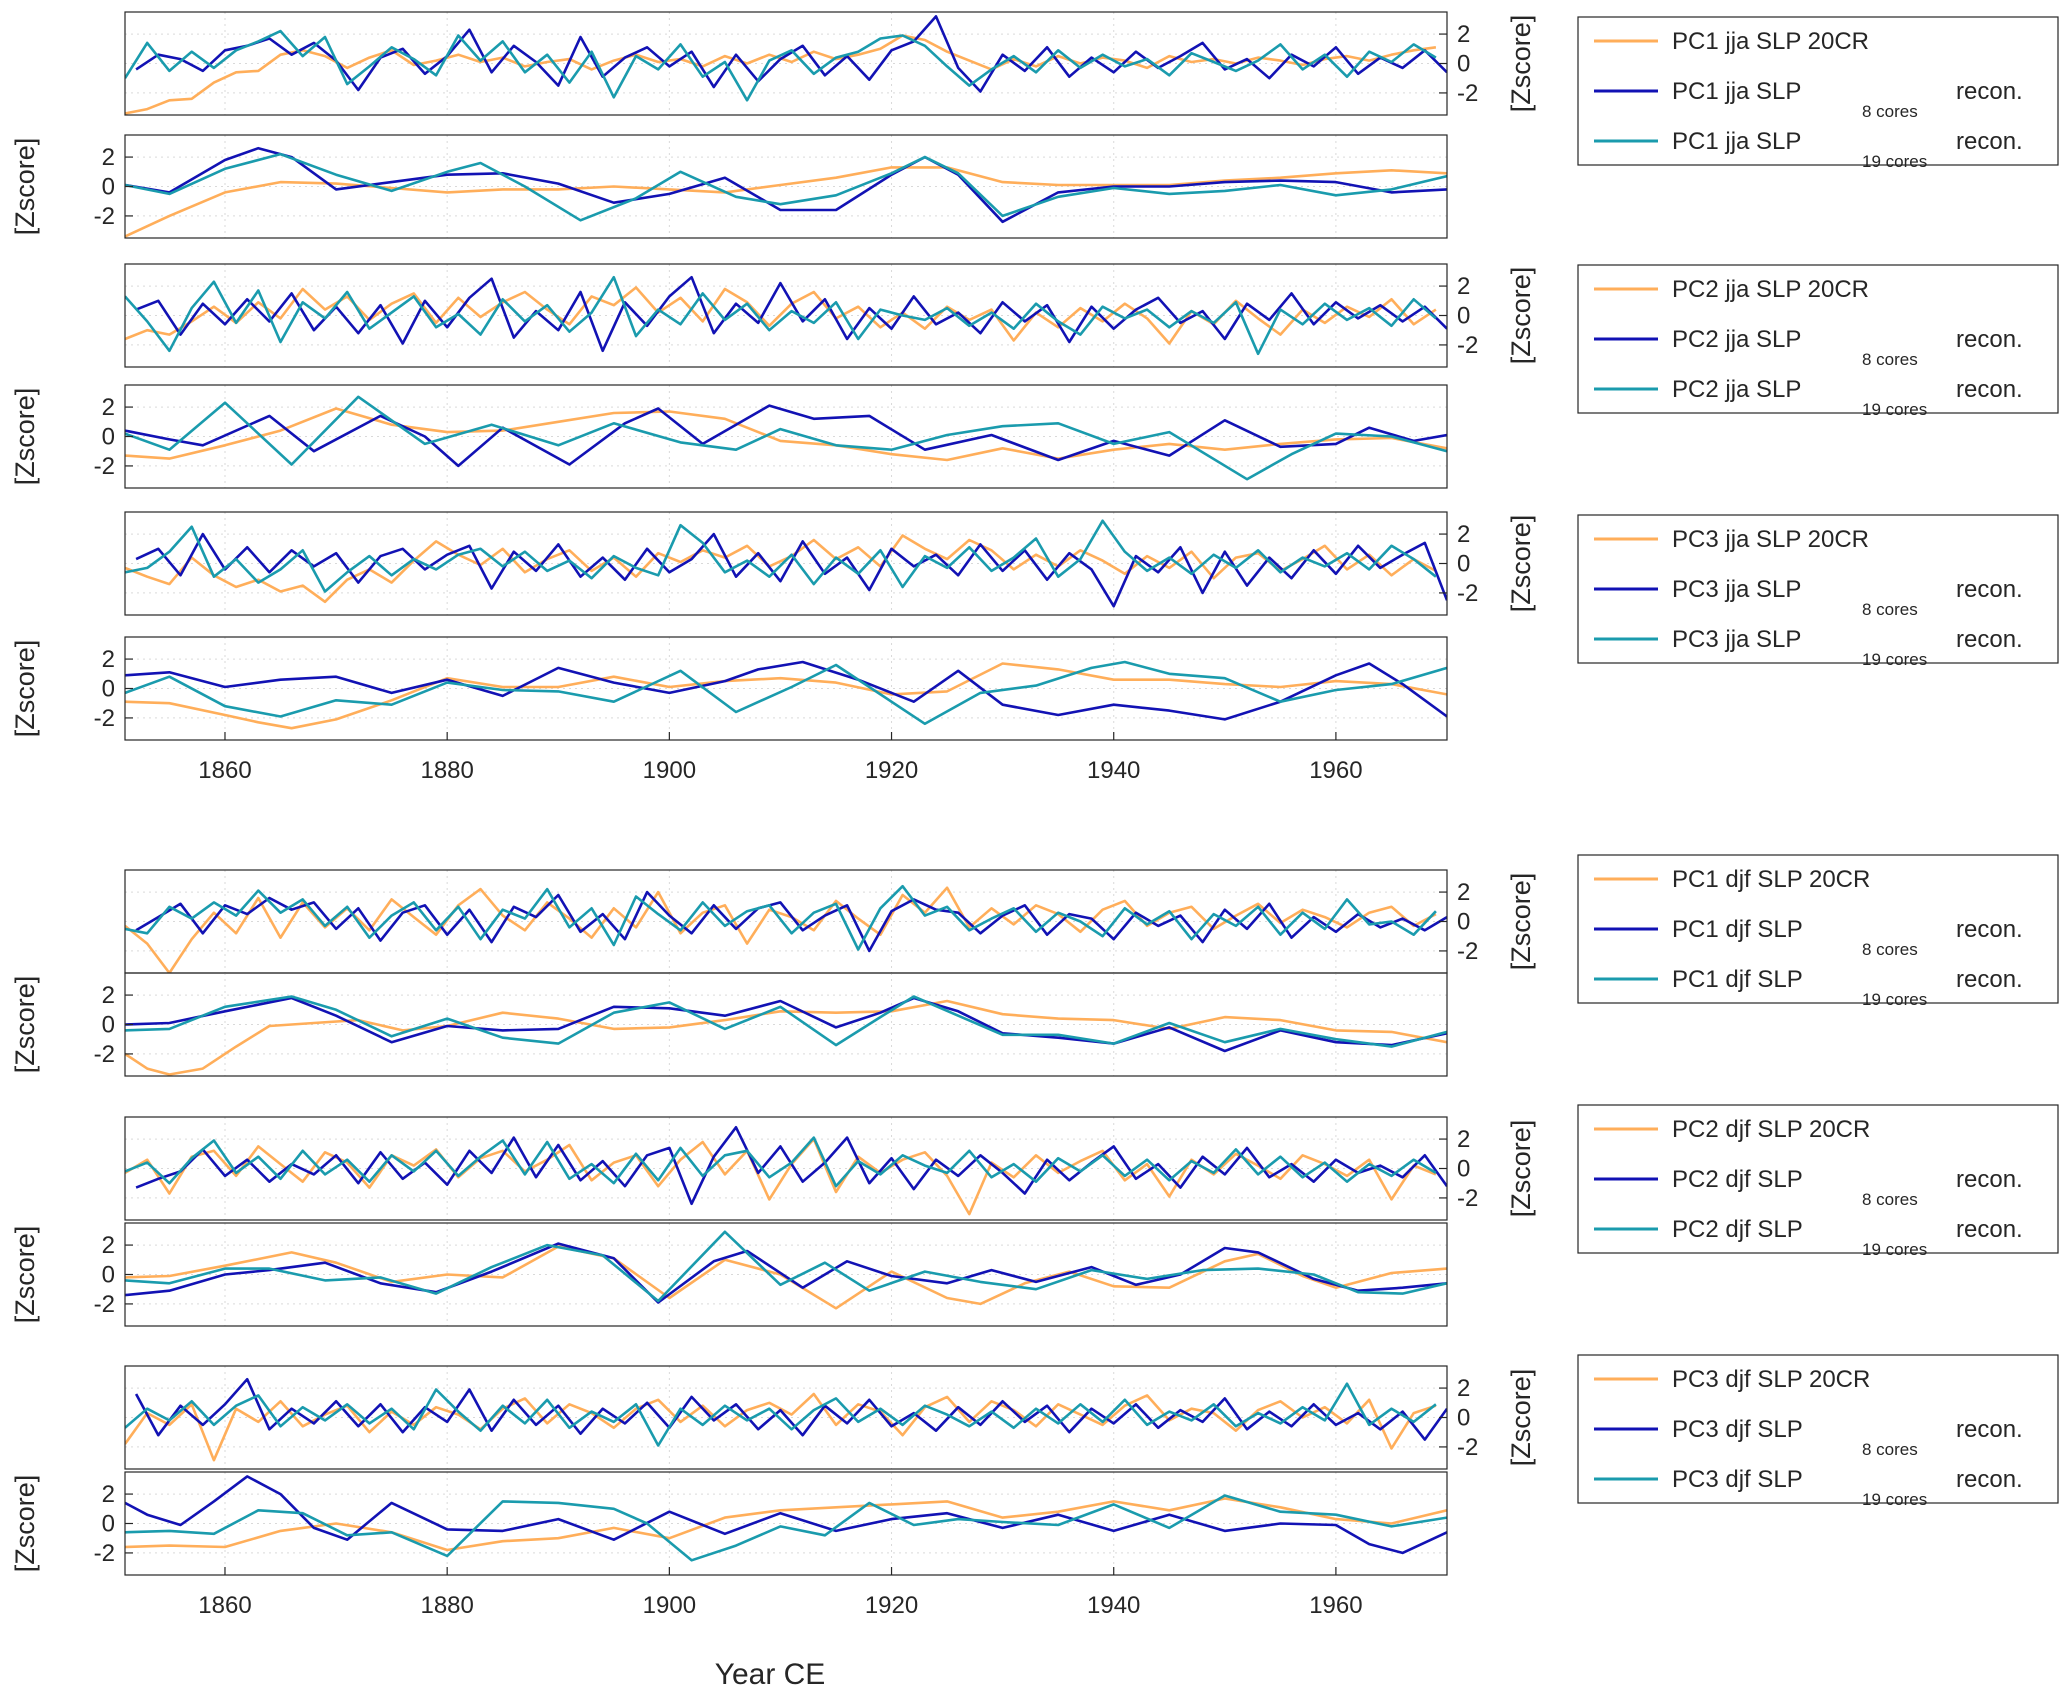 Image resolution: width=2067 pixels, height=1700 pixels. What do you see at coordinates (1770, 289) in the screenshot?
I see `legend-label: PC2 jja SLP 20CR` at bounding box center [1770, 289].